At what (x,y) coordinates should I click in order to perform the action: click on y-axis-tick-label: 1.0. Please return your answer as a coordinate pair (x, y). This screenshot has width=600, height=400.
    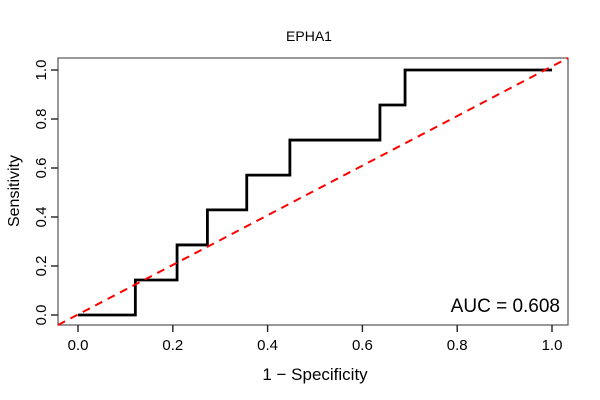
    Looking at the image, I should click on (41, 70).